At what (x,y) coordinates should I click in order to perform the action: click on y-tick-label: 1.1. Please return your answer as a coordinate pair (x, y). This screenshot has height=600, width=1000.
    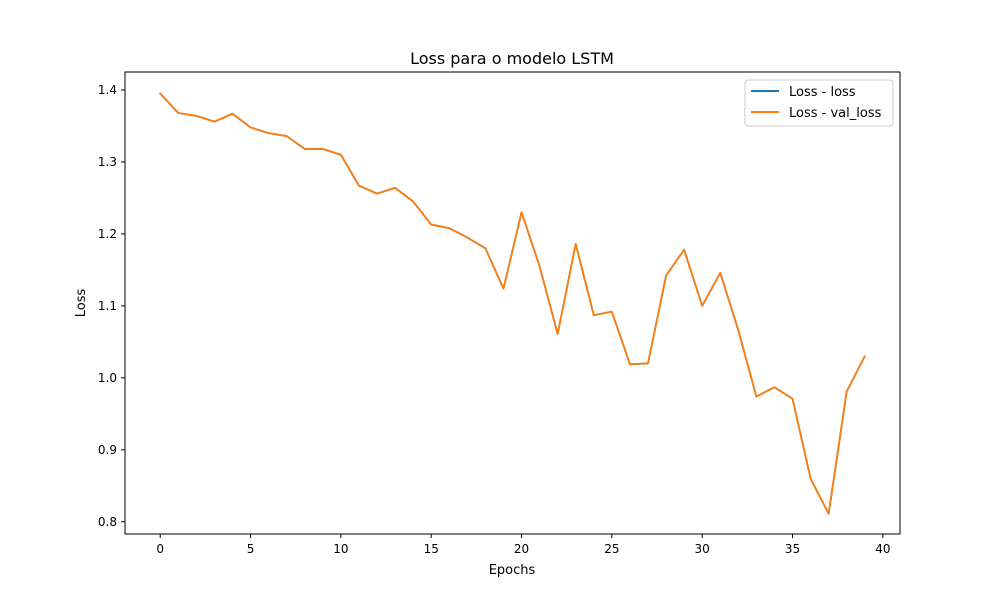
    Looking at the image, I should click on (107, 306).